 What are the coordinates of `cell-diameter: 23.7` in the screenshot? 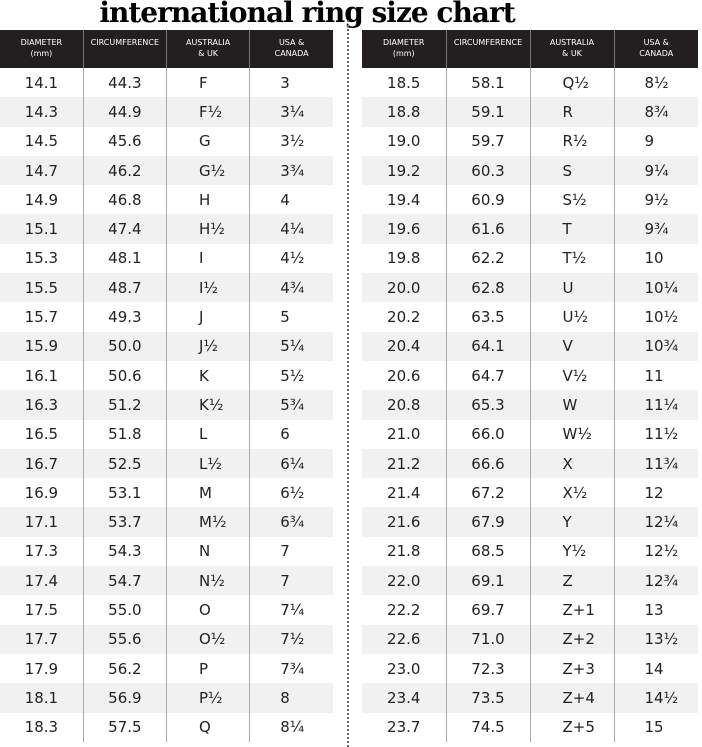 It's located at (404, 727).